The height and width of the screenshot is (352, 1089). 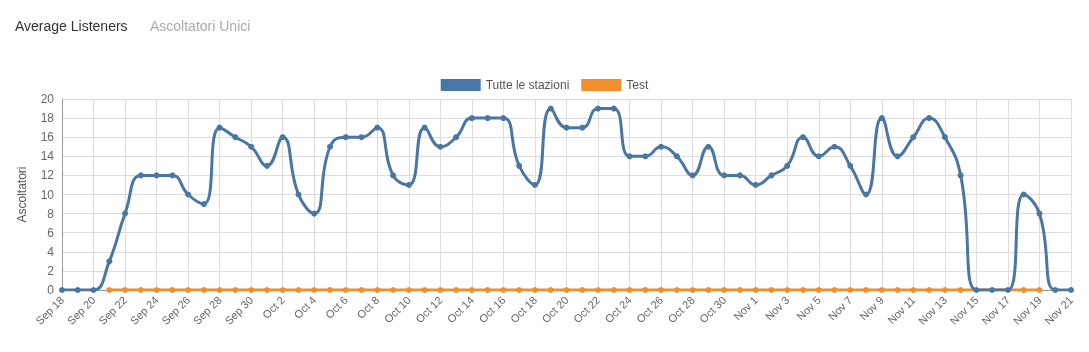 What do you see at coordinates (47, 118) in the screenshot?
I see `y-tick-label: 18` at bounding box center [47, 118].